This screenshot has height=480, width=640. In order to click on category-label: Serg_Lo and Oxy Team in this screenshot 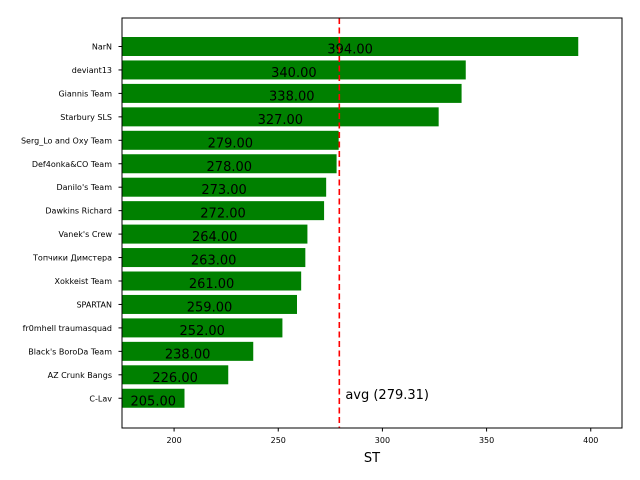, I will do `click(66, 140)`.